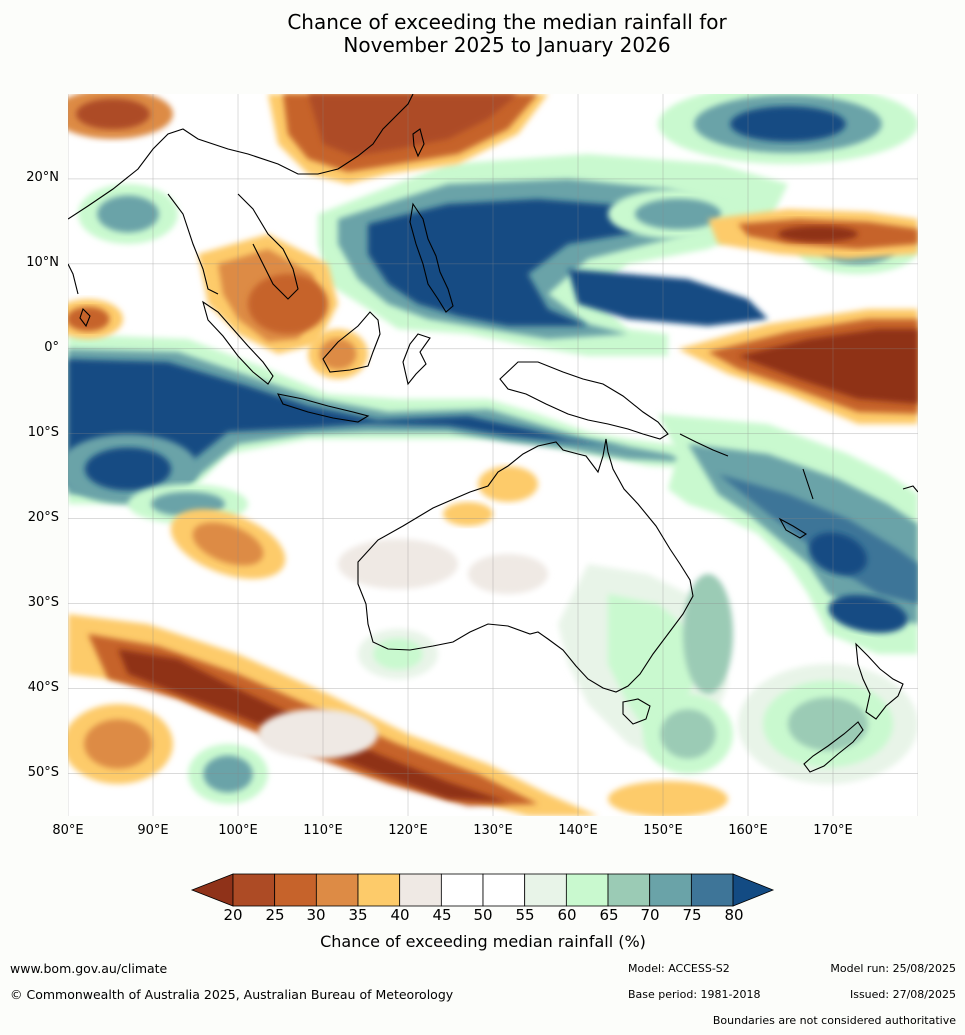  What do you see at coordinates (68, 830) in the screenshot?
I see `lon-tick-80E: 80°E` at bounding box center [68, 830].